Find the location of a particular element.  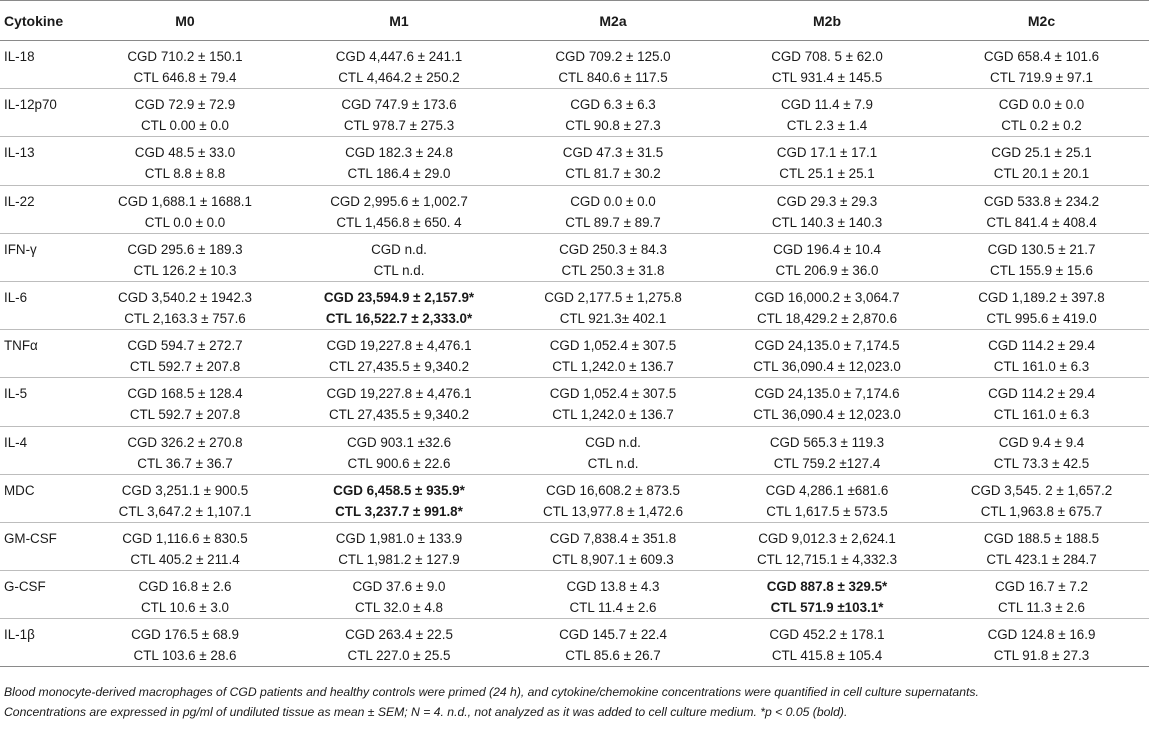

cytokine-name-cell: IL-1β is located at coordinates (39, 643).